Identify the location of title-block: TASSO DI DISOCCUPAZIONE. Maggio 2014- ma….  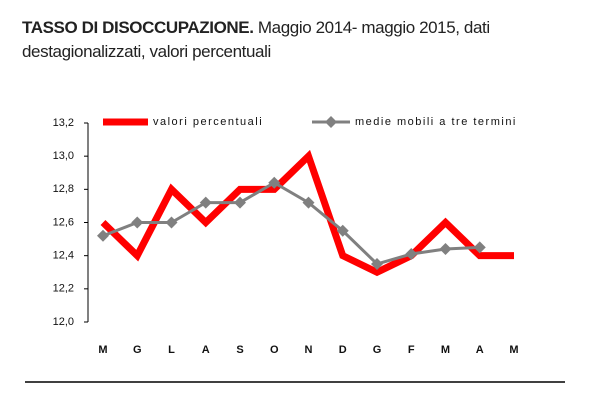
(292, 40).